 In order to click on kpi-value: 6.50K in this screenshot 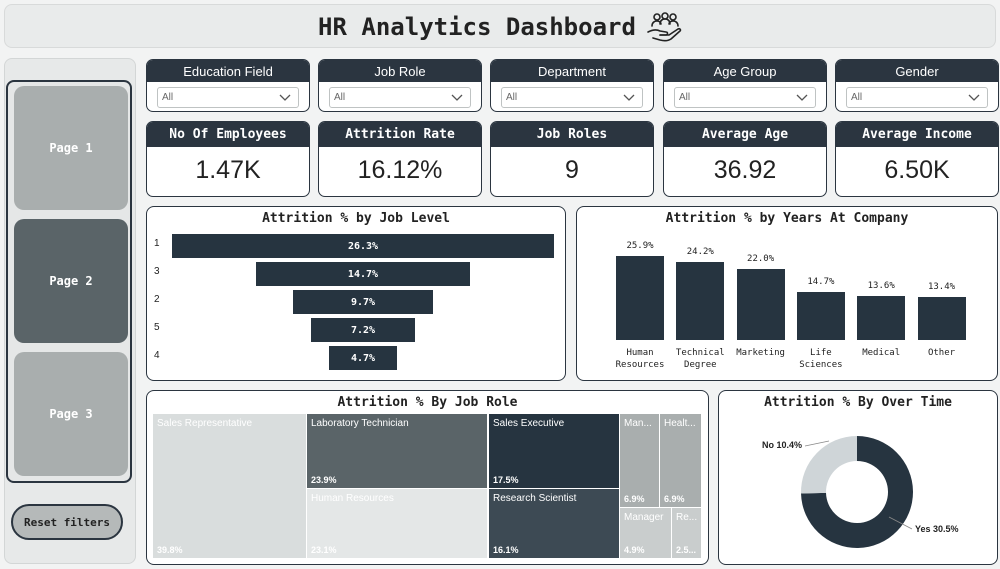, I will do `click(917, 170)`.